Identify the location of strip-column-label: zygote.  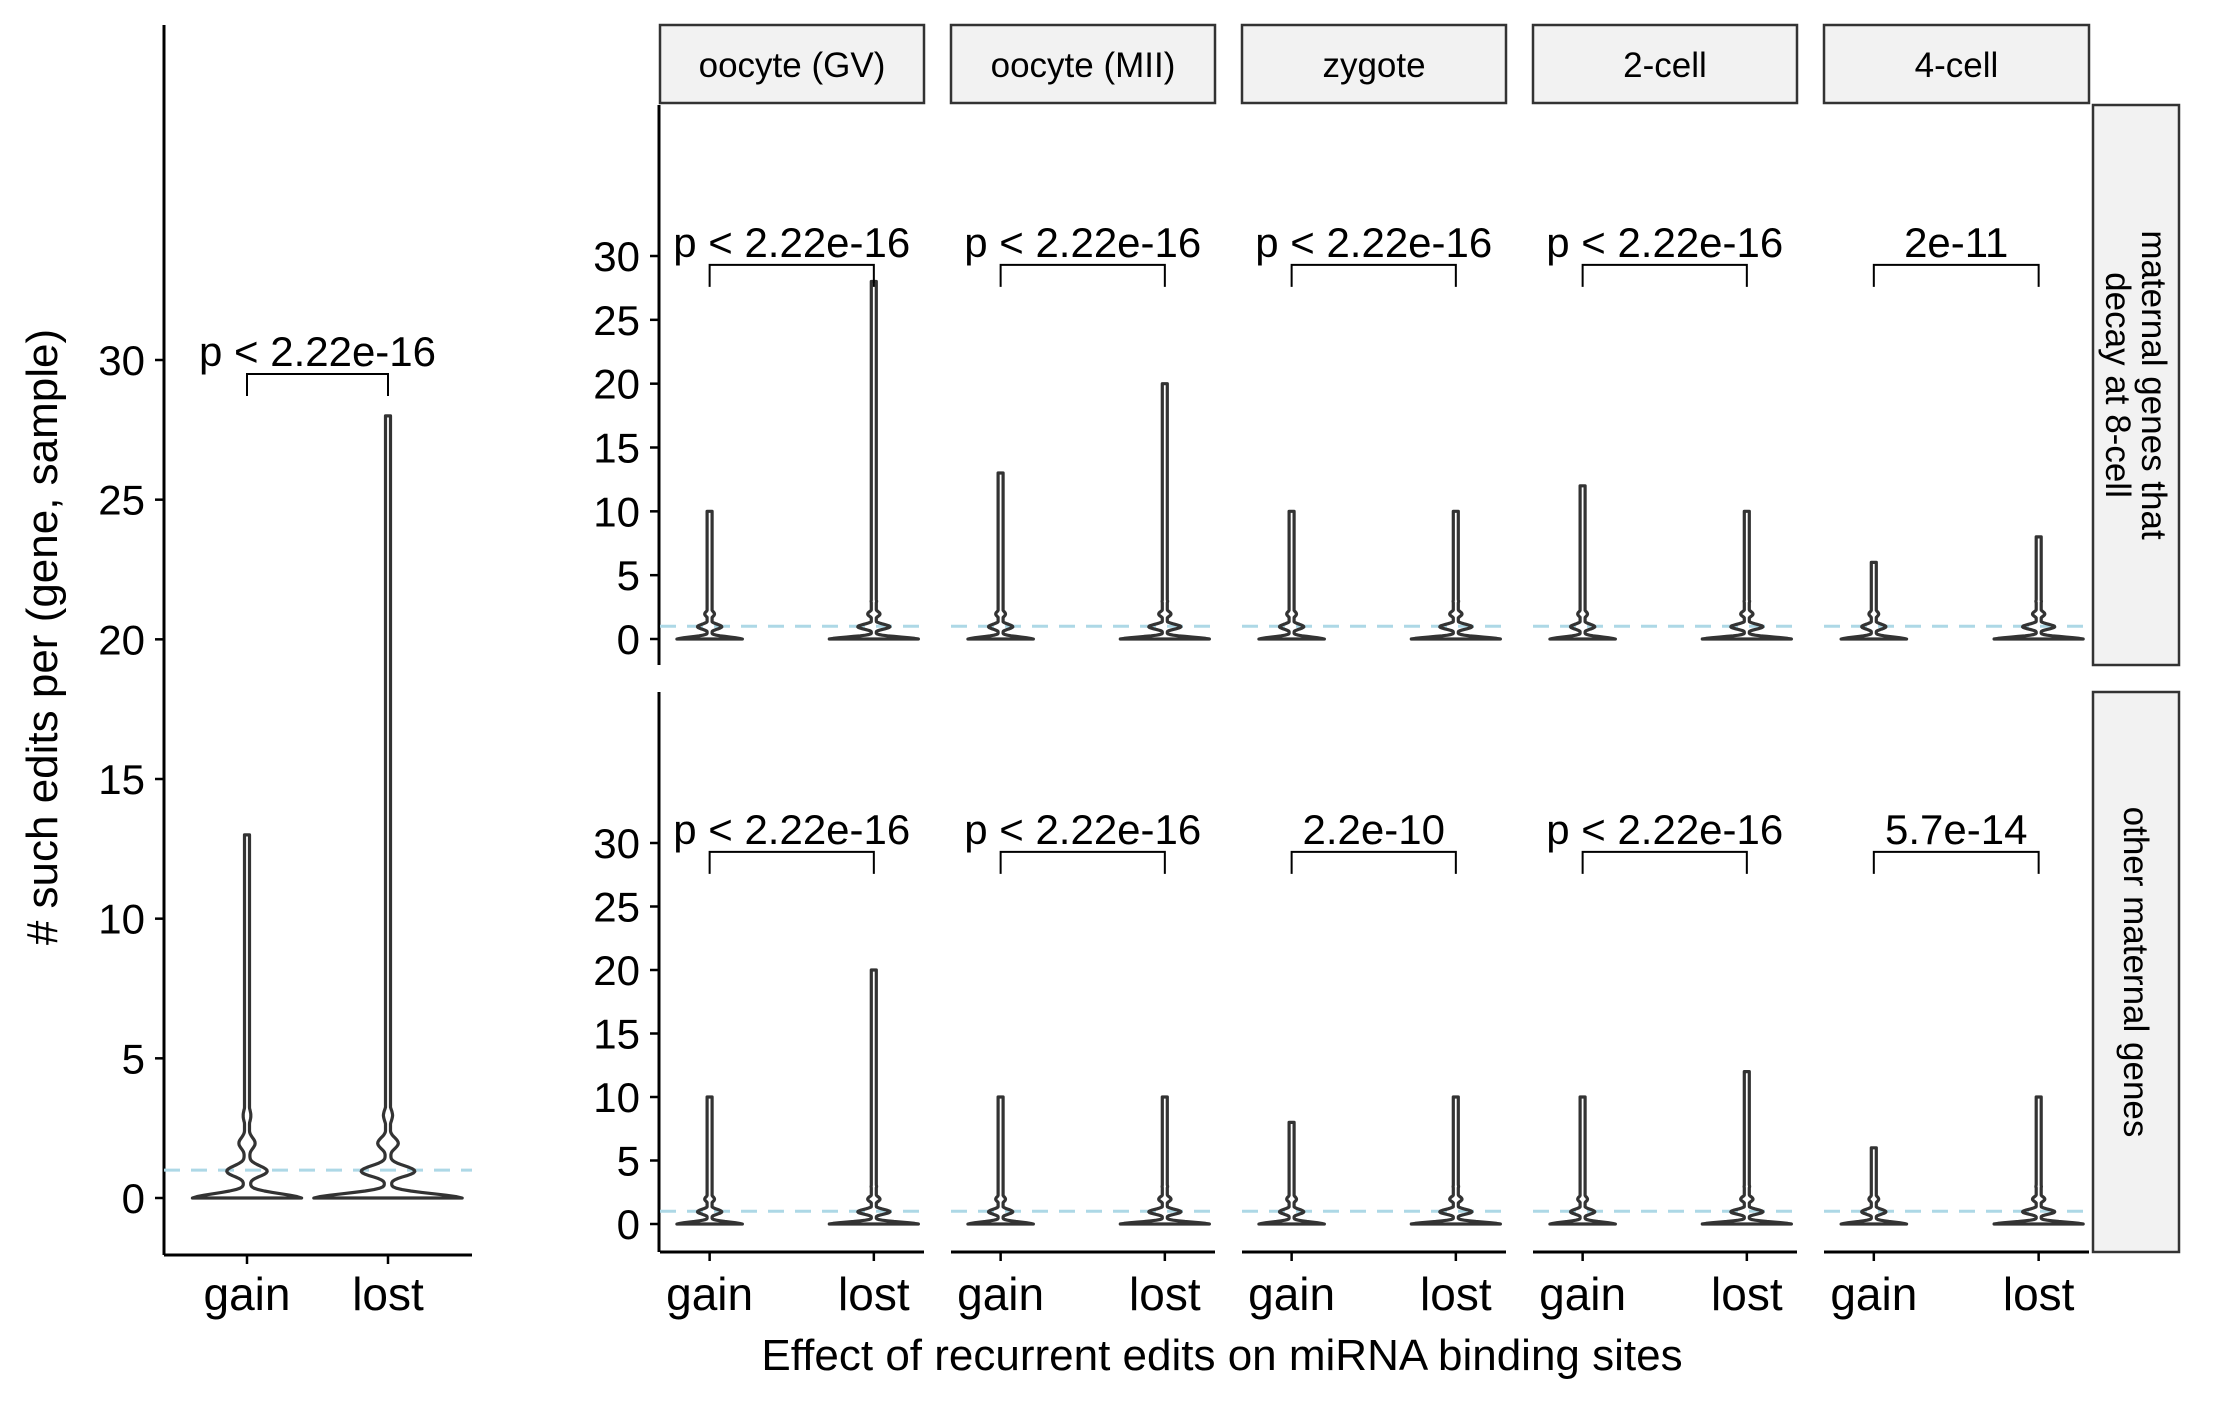
(1373, 65).